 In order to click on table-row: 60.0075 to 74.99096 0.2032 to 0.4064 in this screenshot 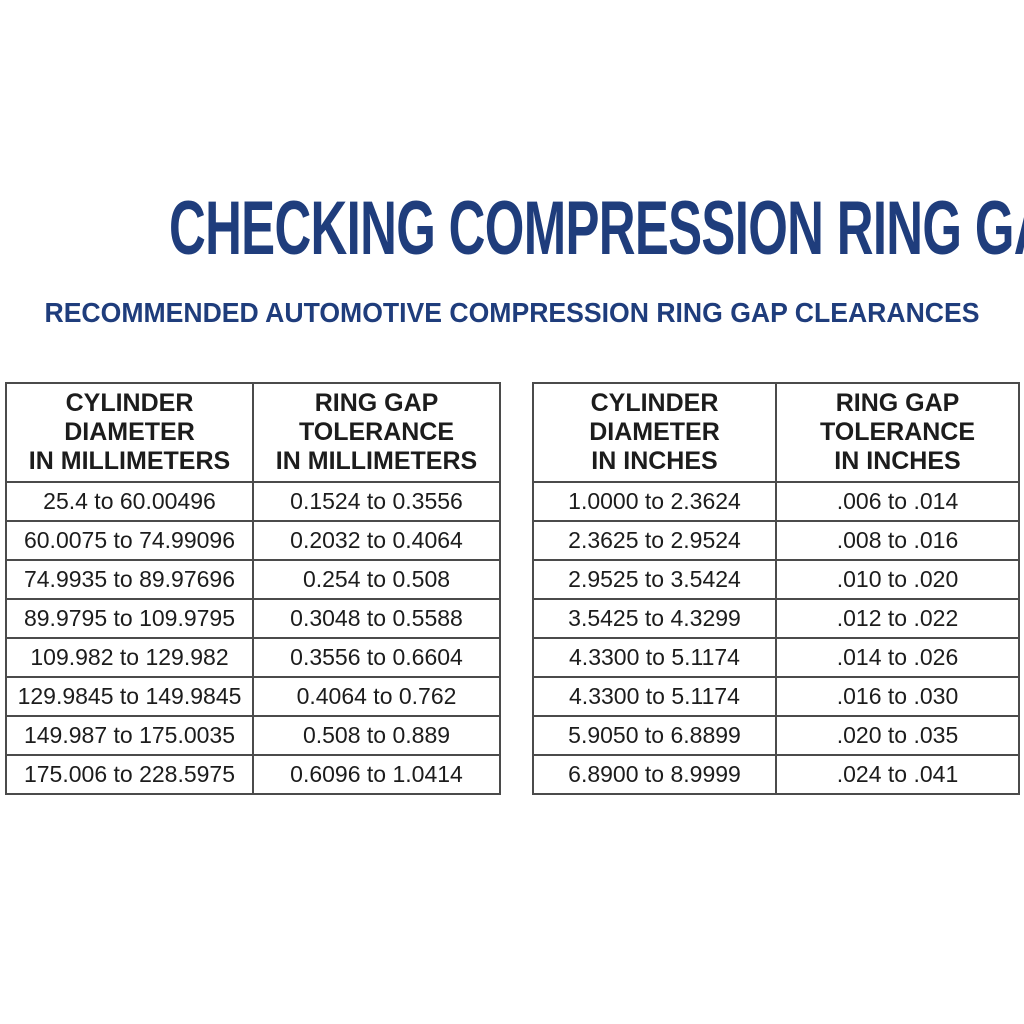, I will do `click(253, 540)`.